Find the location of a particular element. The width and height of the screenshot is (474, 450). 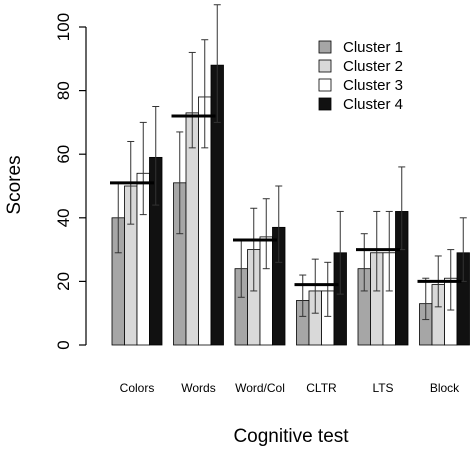

category-label: Word/Col is located at coordinates (260, 388).